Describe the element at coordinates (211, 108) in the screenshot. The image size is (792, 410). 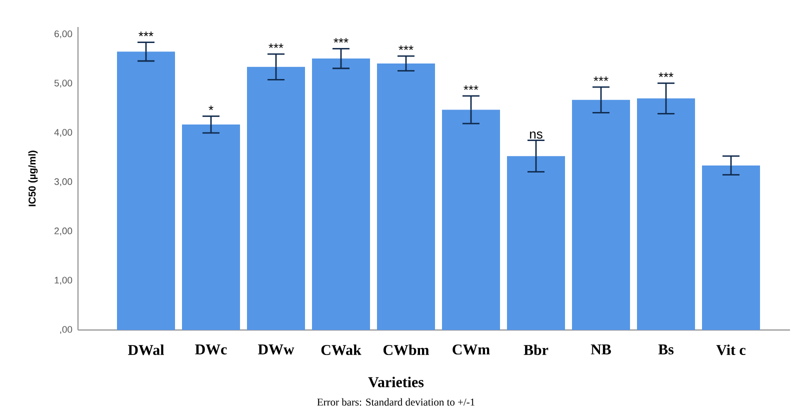
I see `annotation: *` at that location.